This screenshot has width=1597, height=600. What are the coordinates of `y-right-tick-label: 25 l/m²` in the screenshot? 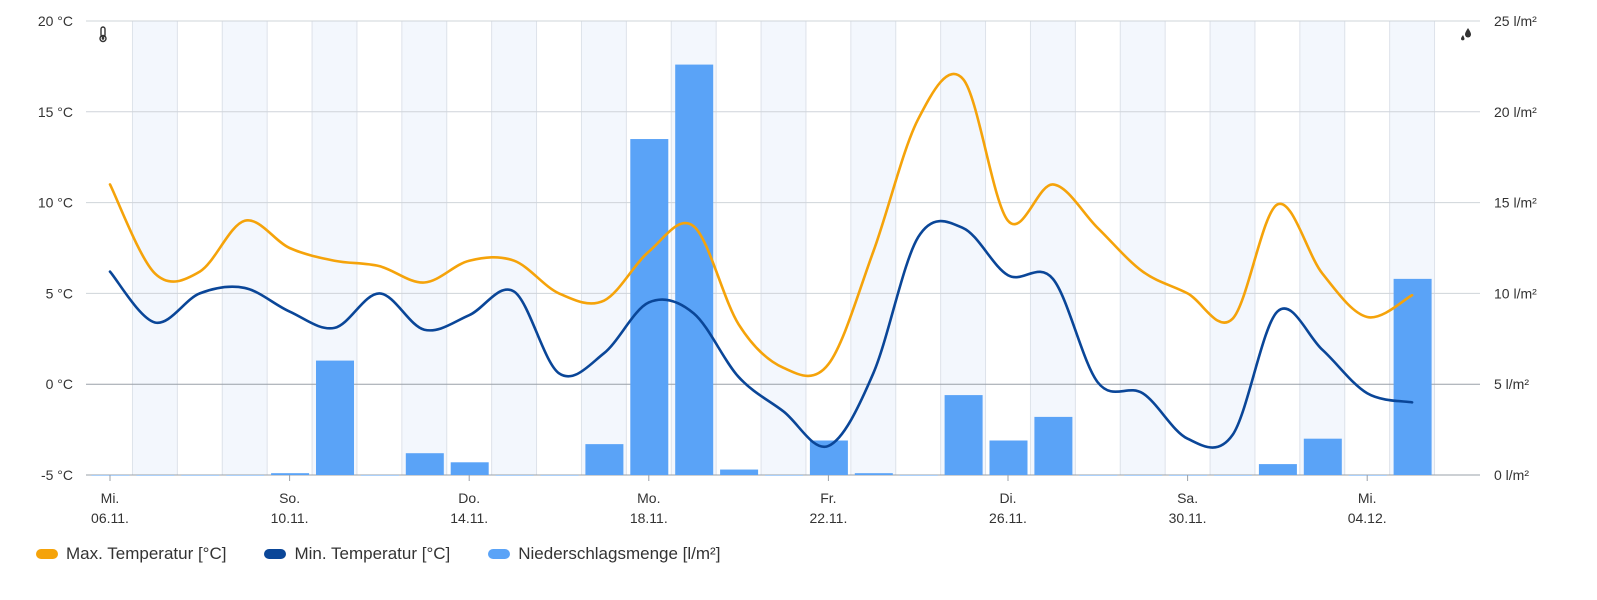 It's located at (1515, 21).